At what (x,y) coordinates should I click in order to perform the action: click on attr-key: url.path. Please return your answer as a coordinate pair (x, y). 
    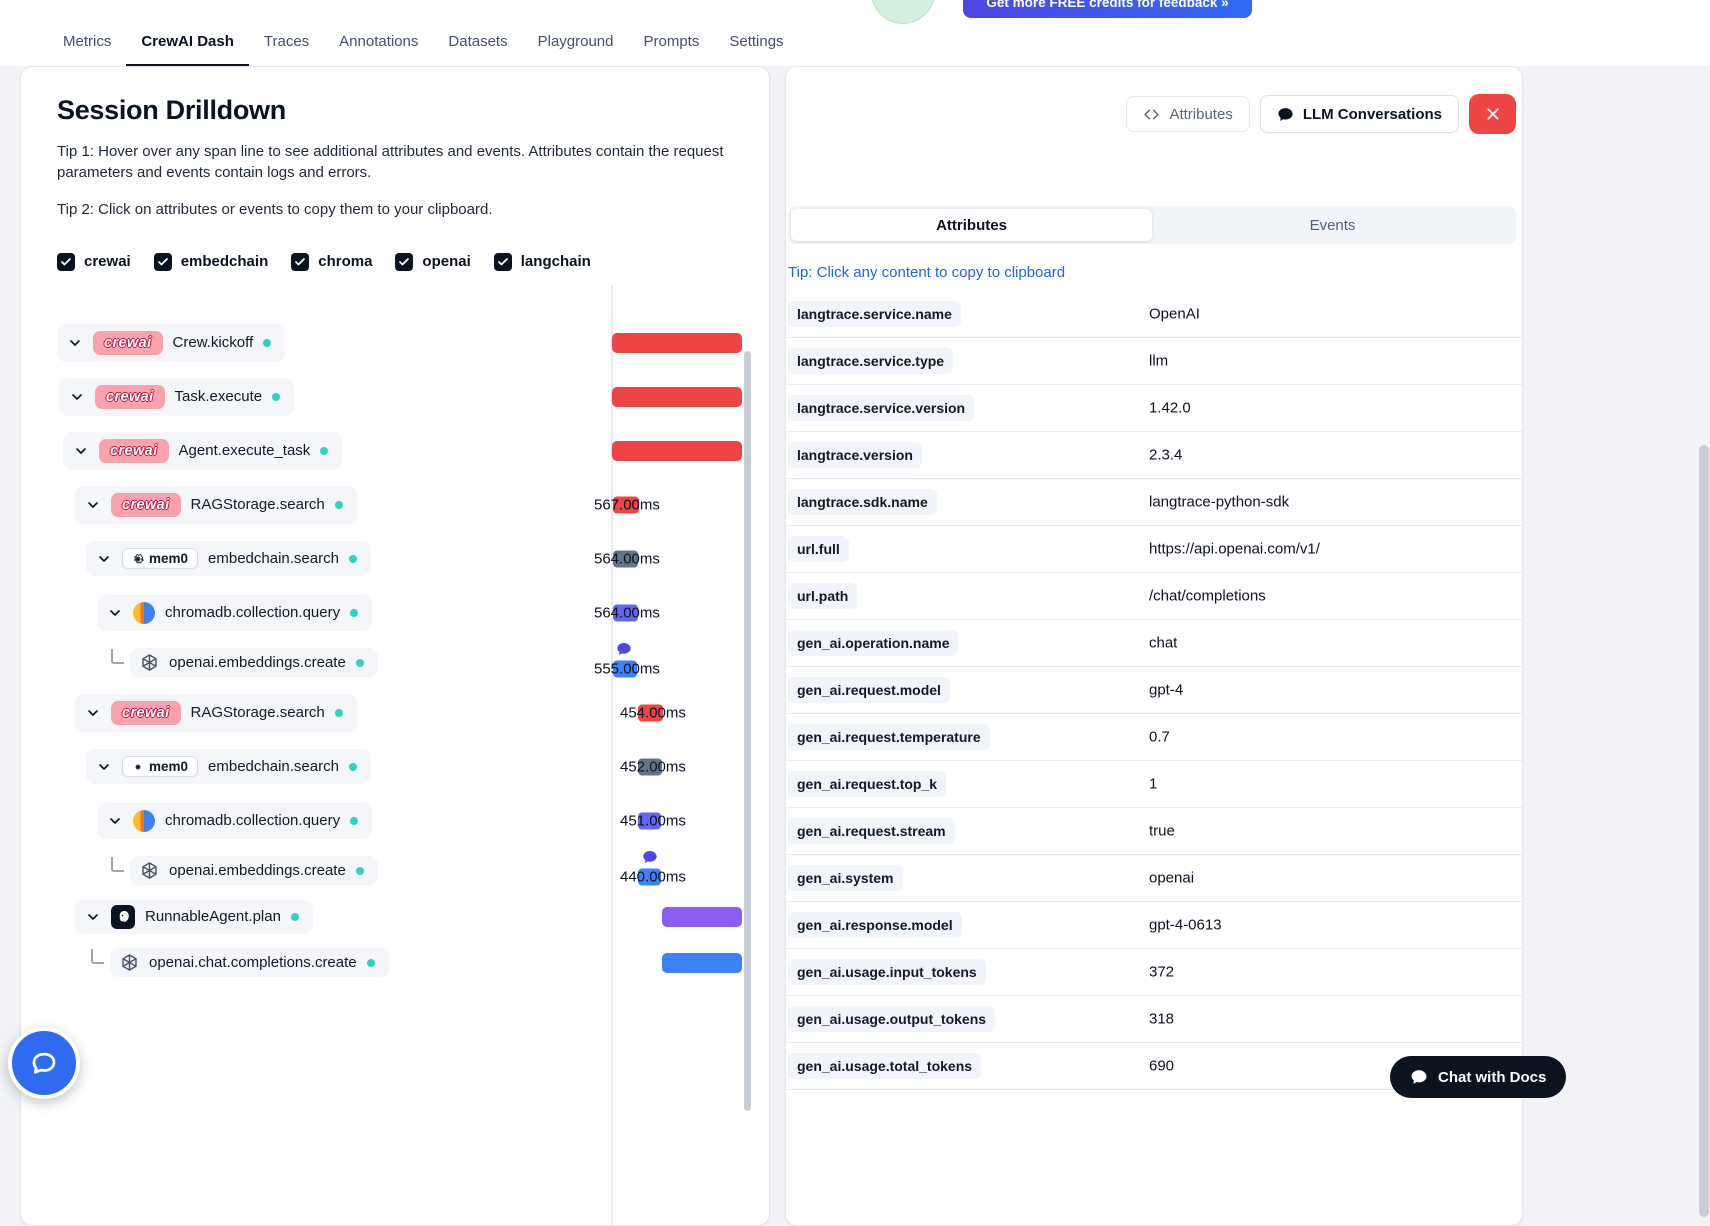
    Looking at the image, I should click on (823, 596).